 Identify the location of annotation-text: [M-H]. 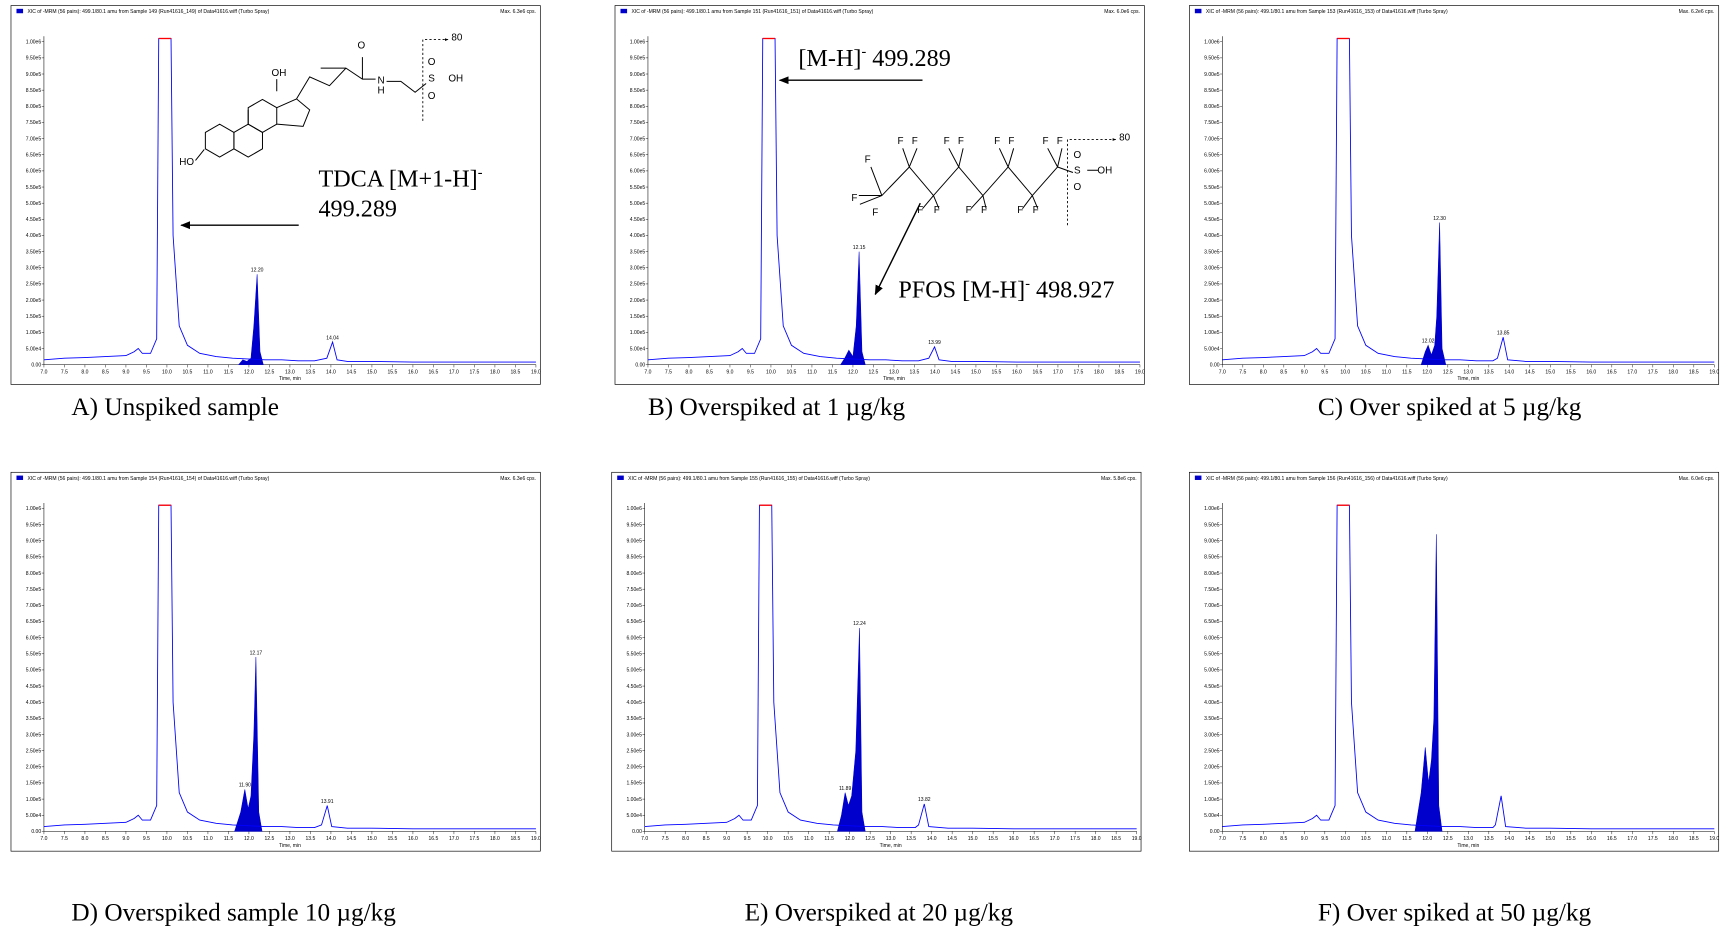
(829, 58).